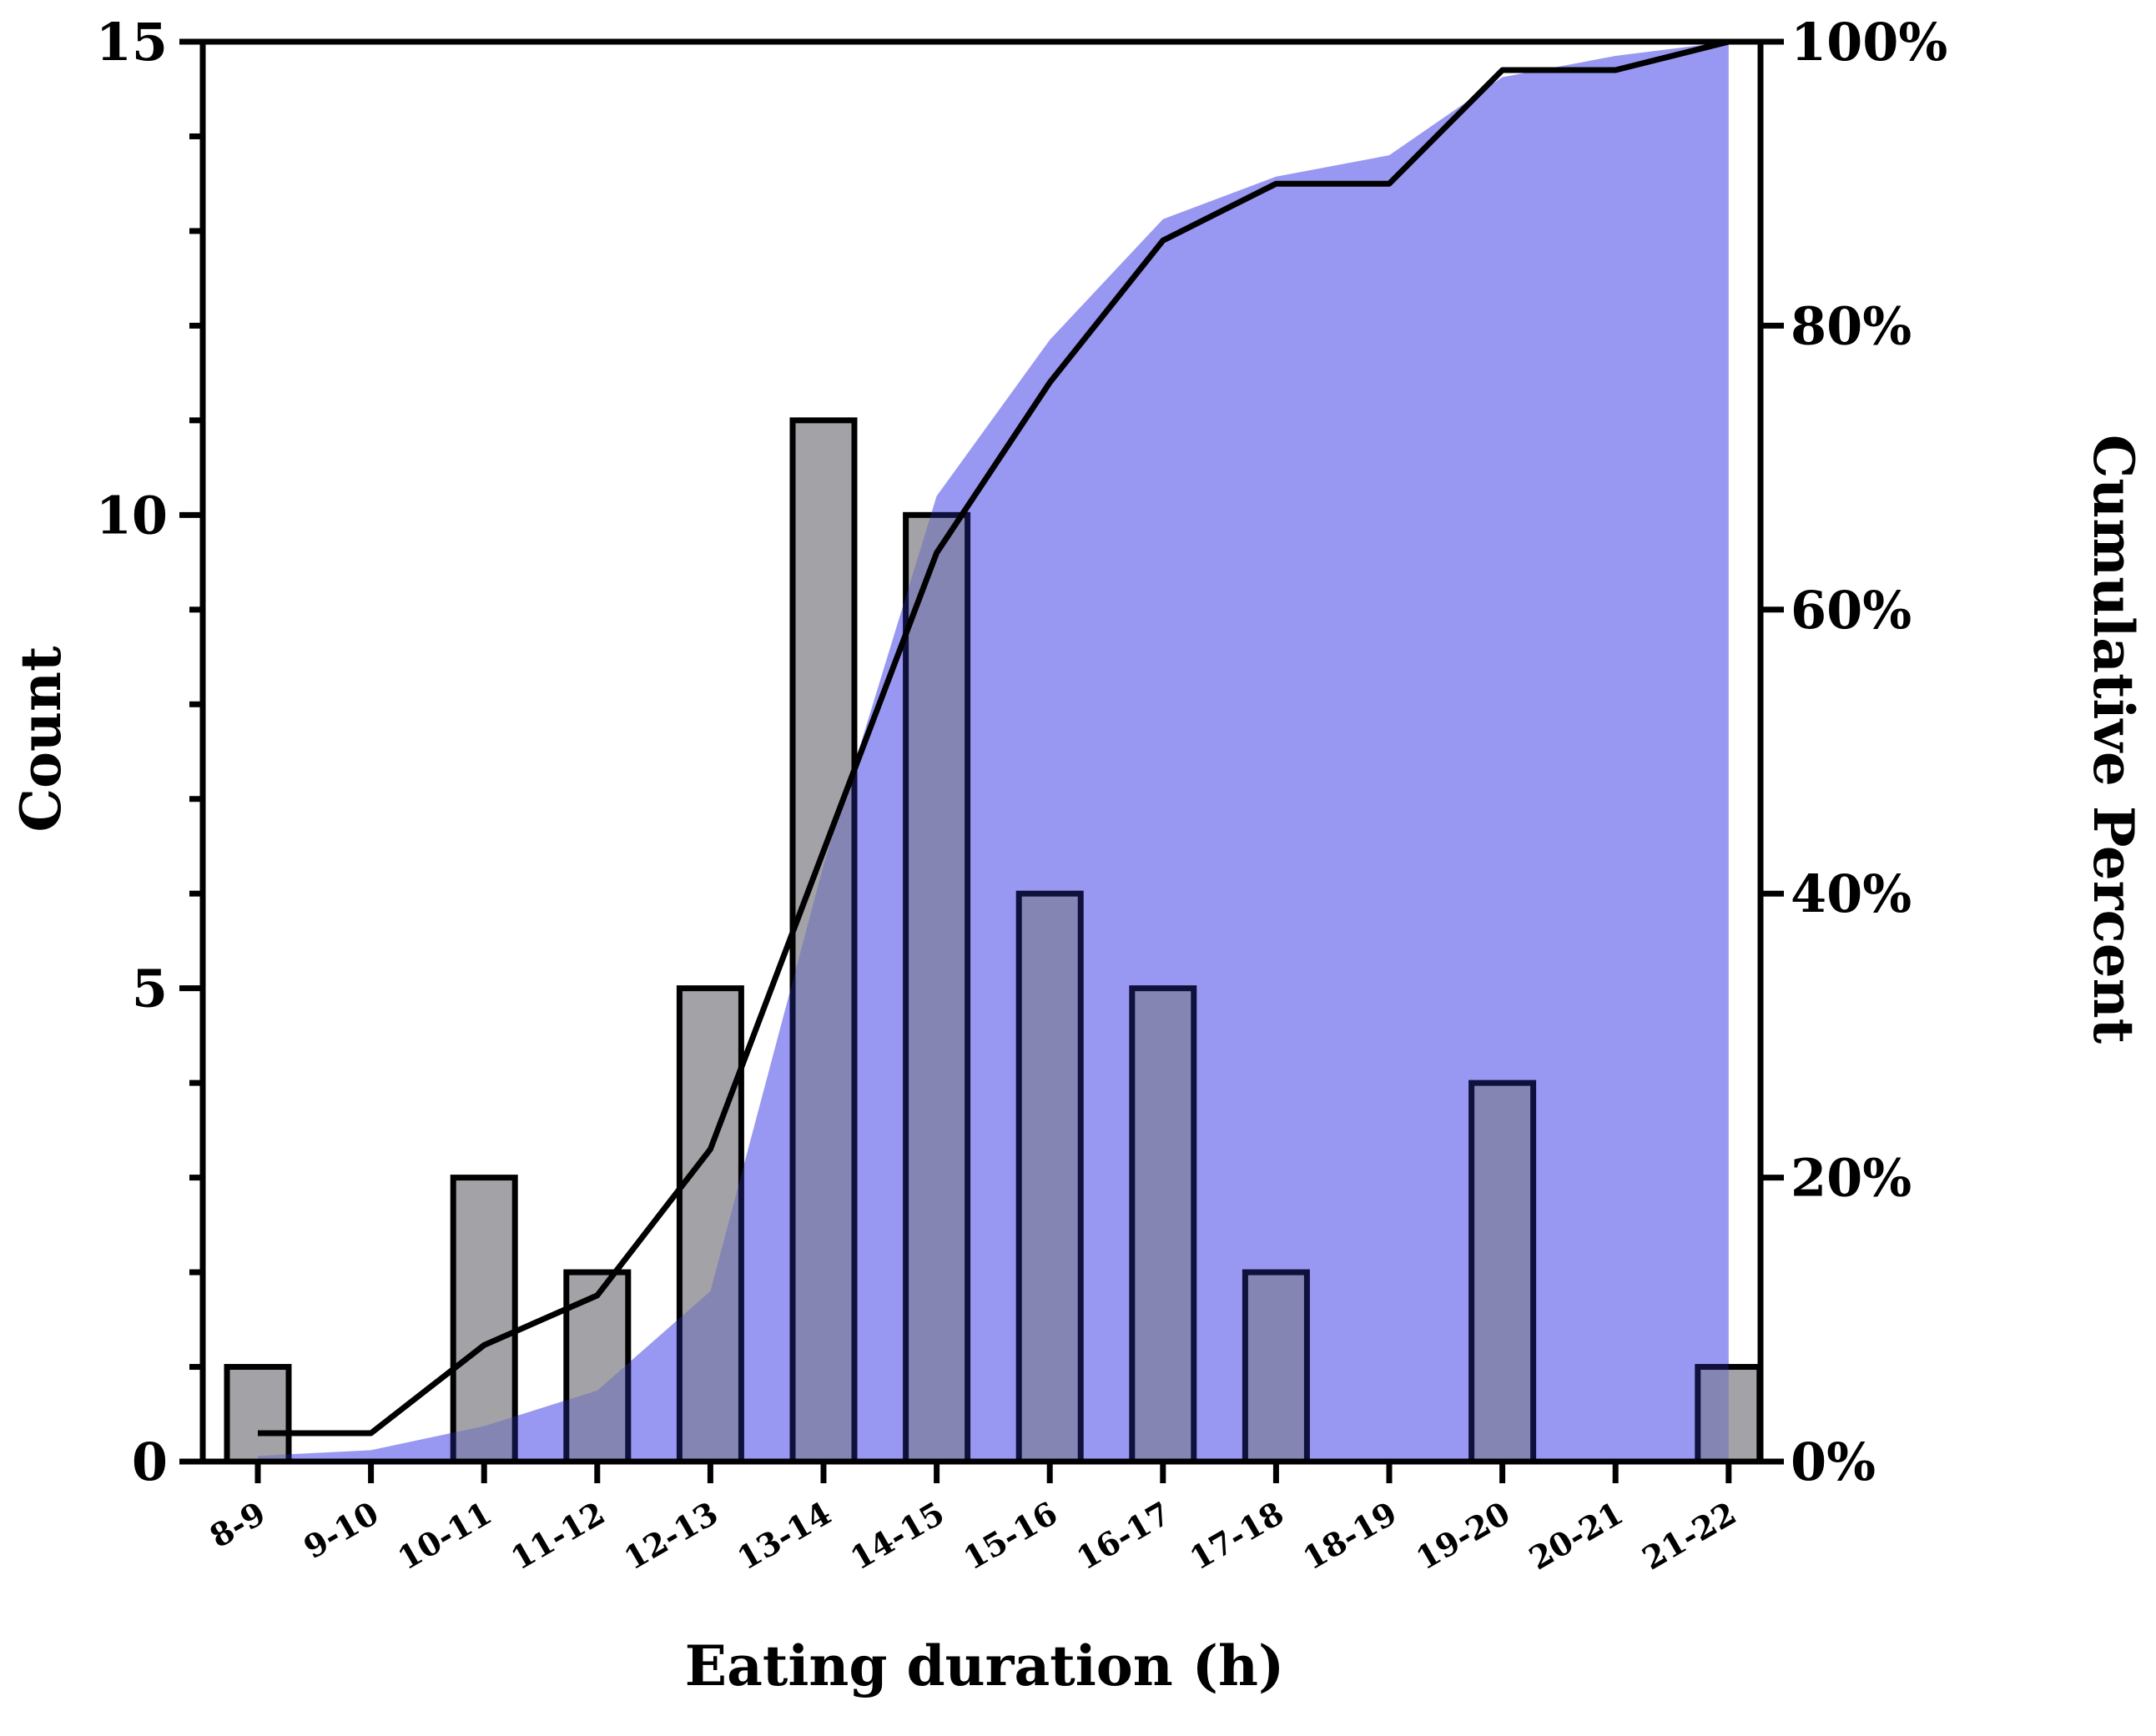 The width and height of the screenshot is (2156, 1736). Describe the element at coordinates (1010, 1535) in the screenshot. I see `x-tick-label: 15-16` at that location.